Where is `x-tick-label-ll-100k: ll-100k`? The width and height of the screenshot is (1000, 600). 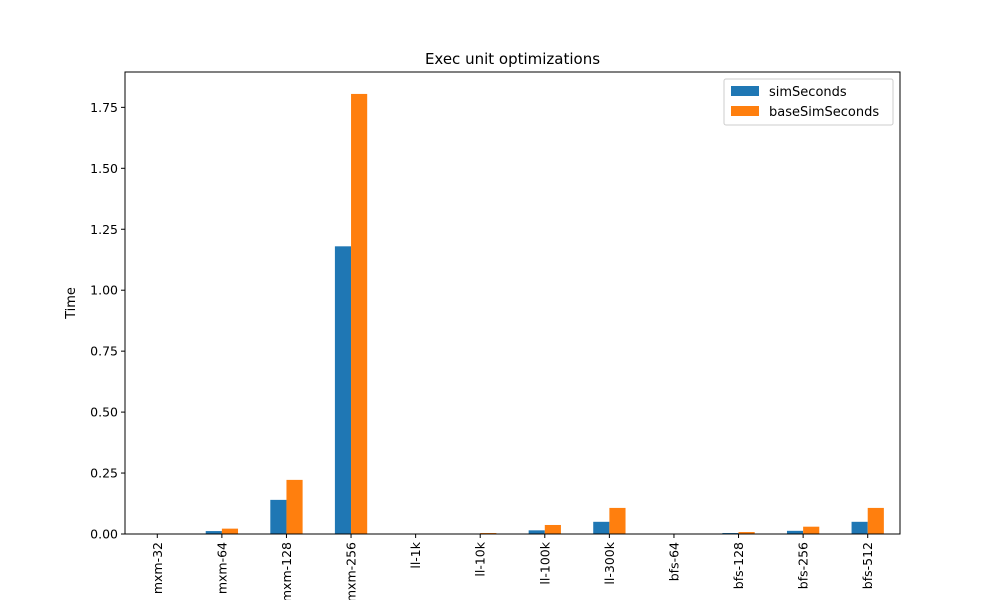 x-tick-label-ll-100k: ll-100k is located at coordinates (544, 562).